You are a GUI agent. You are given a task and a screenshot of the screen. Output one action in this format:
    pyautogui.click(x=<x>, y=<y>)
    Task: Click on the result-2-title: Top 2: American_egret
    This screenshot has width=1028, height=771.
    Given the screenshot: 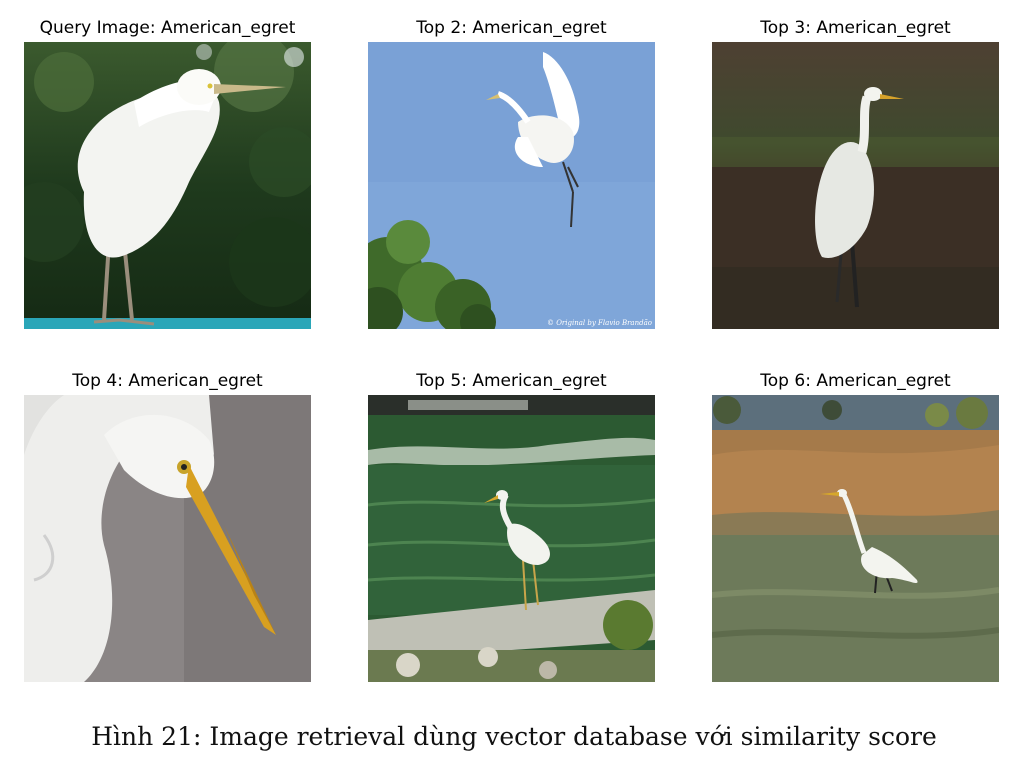 What is the action you would take?
    pyautogui.click(x=511, y=28)
    